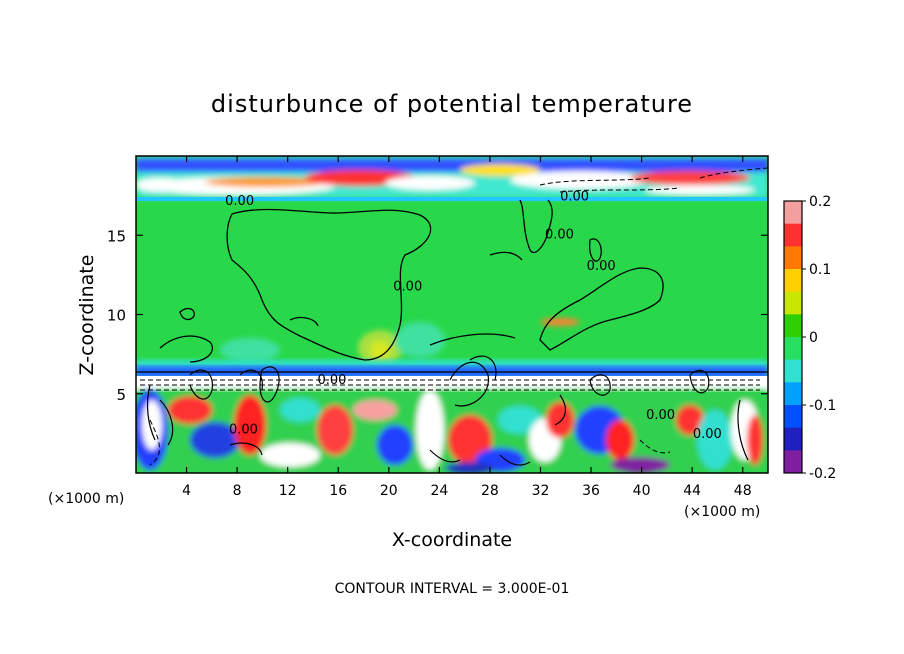 Image resolution: width=904 pixels, height=654 pixels. I want to click on colorbar-tick-label: 0, so click(813, 338).